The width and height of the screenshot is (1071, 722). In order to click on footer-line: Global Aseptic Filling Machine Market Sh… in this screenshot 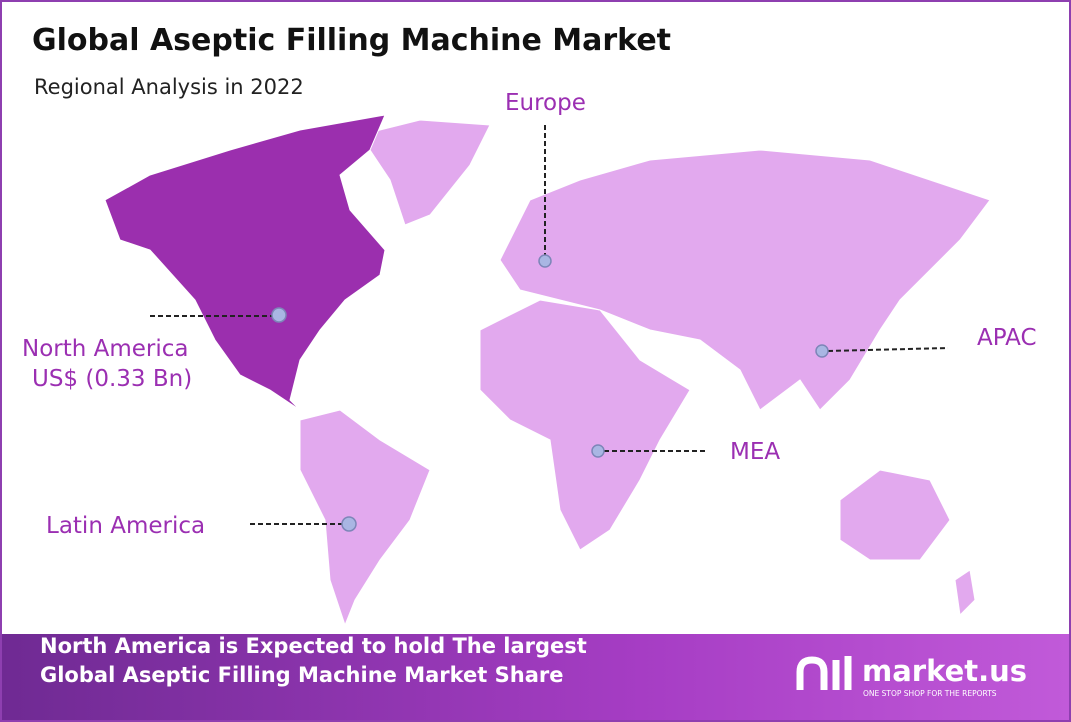, I will do `click(301, 675)`.